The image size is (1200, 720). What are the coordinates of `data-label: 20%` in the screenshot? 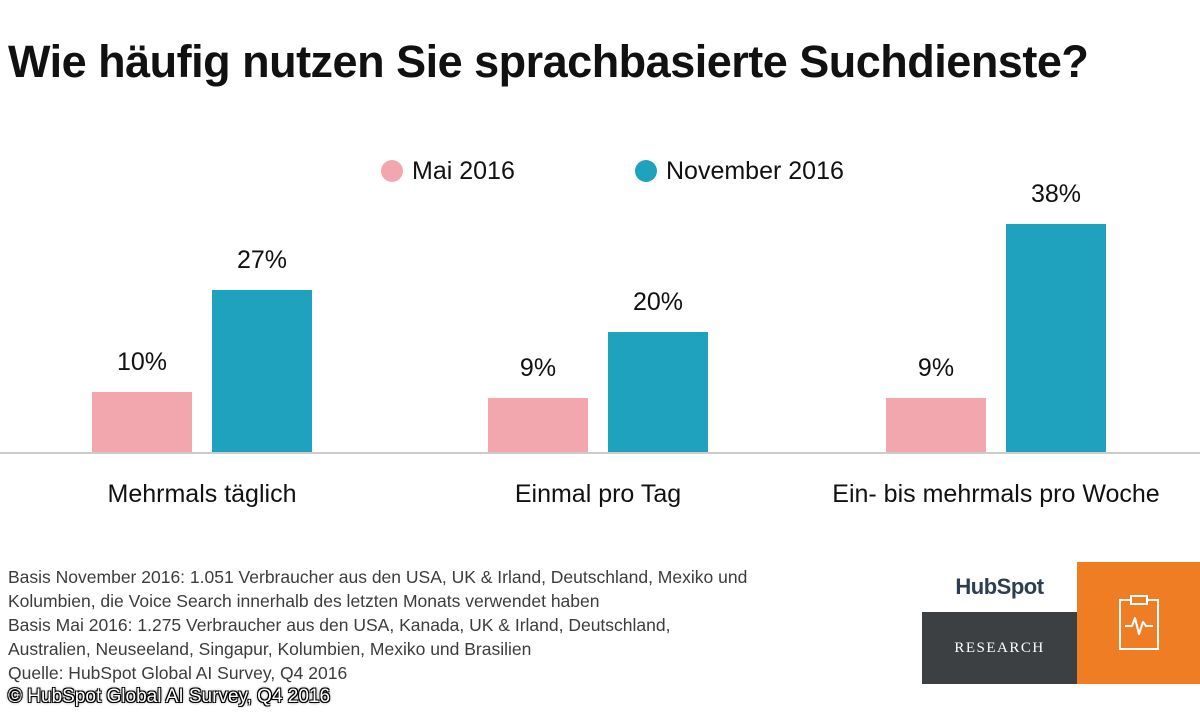 It's located at (658, 302).